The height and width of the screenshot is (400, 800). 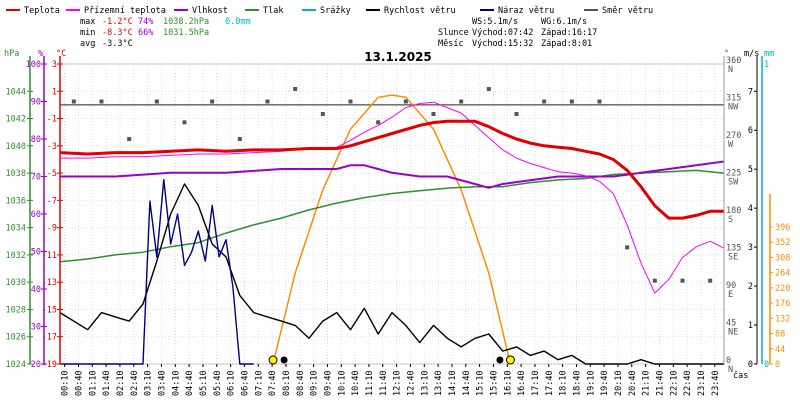 What do you see at coordinates (750, 170) in the screenshot?
I see `wind-tick-label: 5` at bounding box center [750, 170].